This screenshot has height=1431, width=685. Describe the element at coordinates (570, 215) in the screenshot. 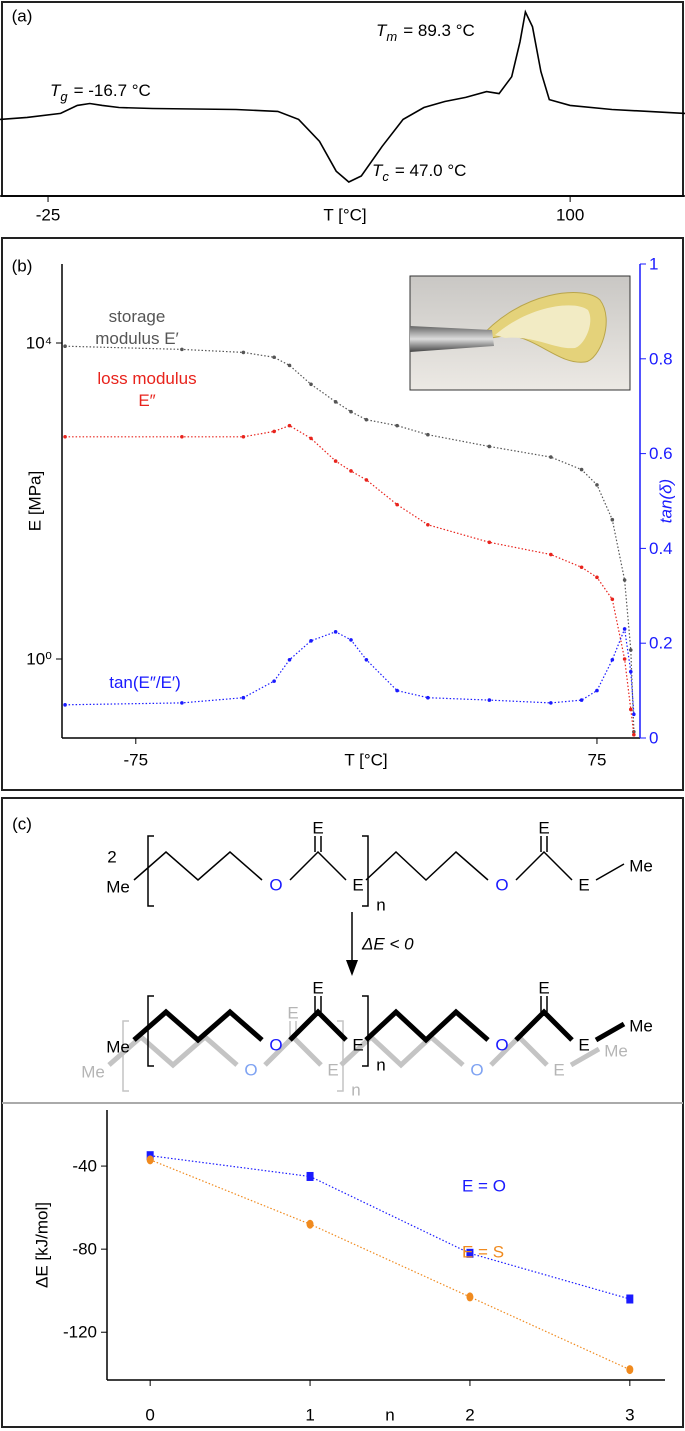

I see `x-tick-label: 100` at that location.